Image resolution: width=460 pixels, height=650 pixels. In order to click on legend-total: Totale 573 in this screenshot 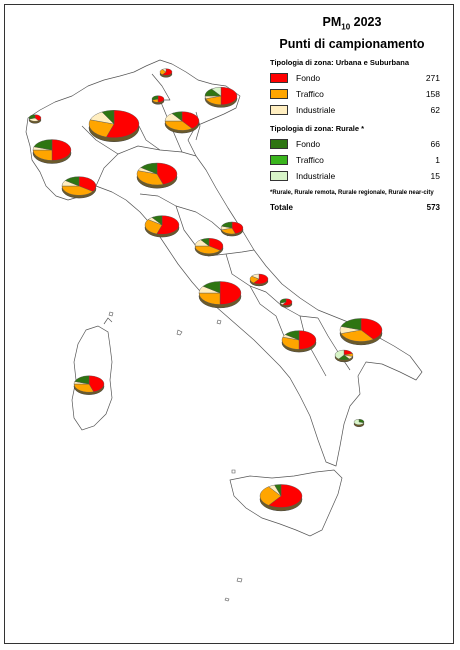, I will do `click(355, 207)`.